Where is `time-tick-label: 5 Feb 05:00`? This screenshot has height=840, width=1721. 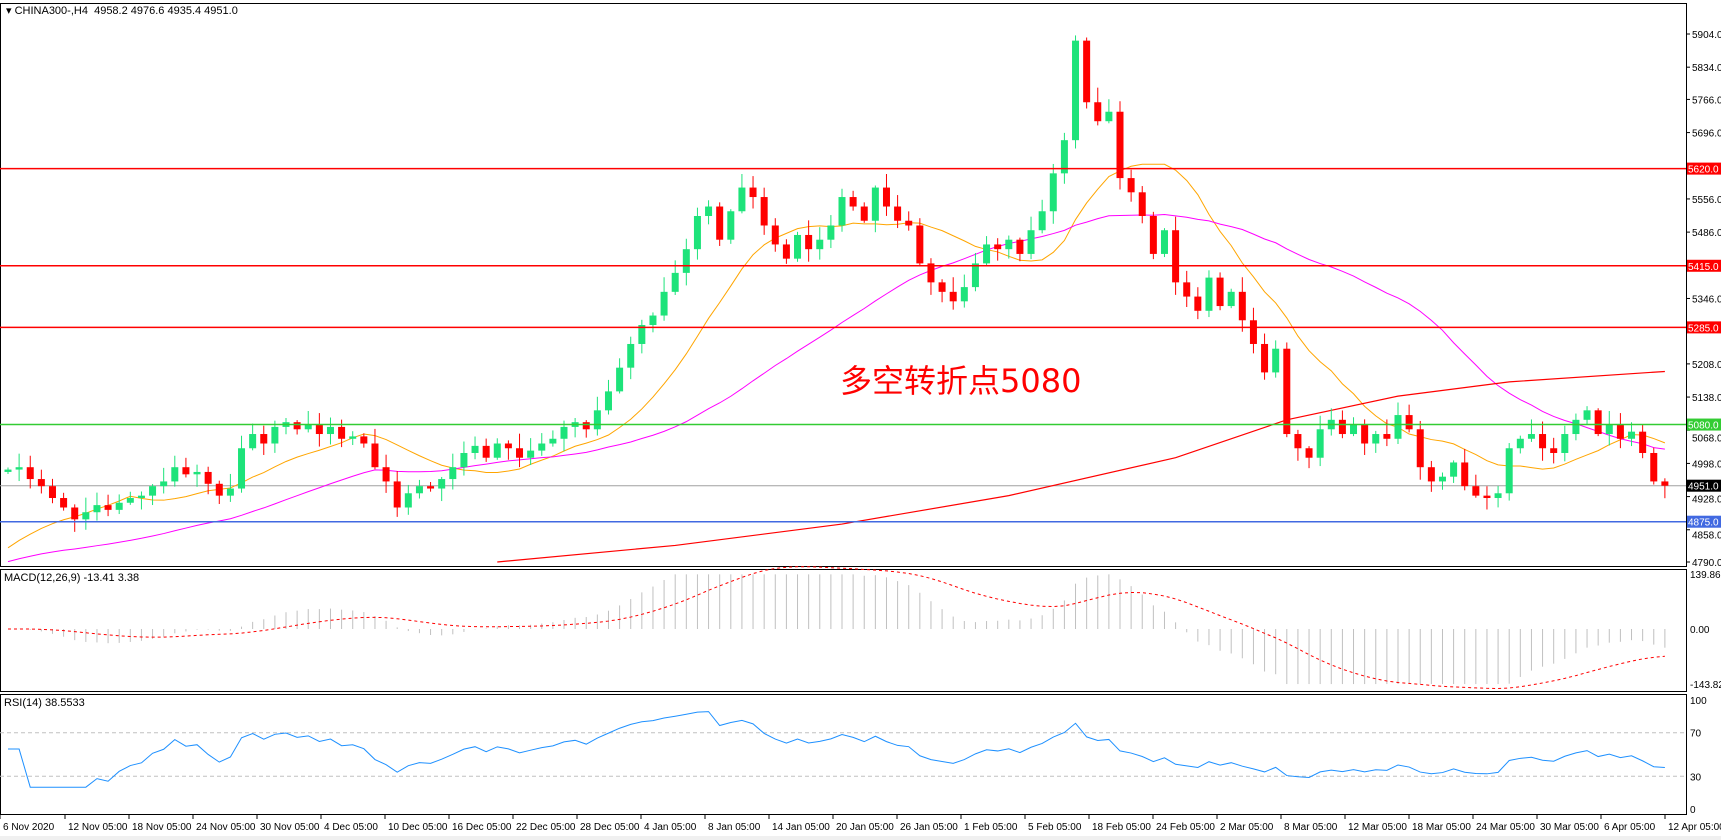 time-tick-label: 5 Feb 05:00 is located at coordinates (1055, 827).